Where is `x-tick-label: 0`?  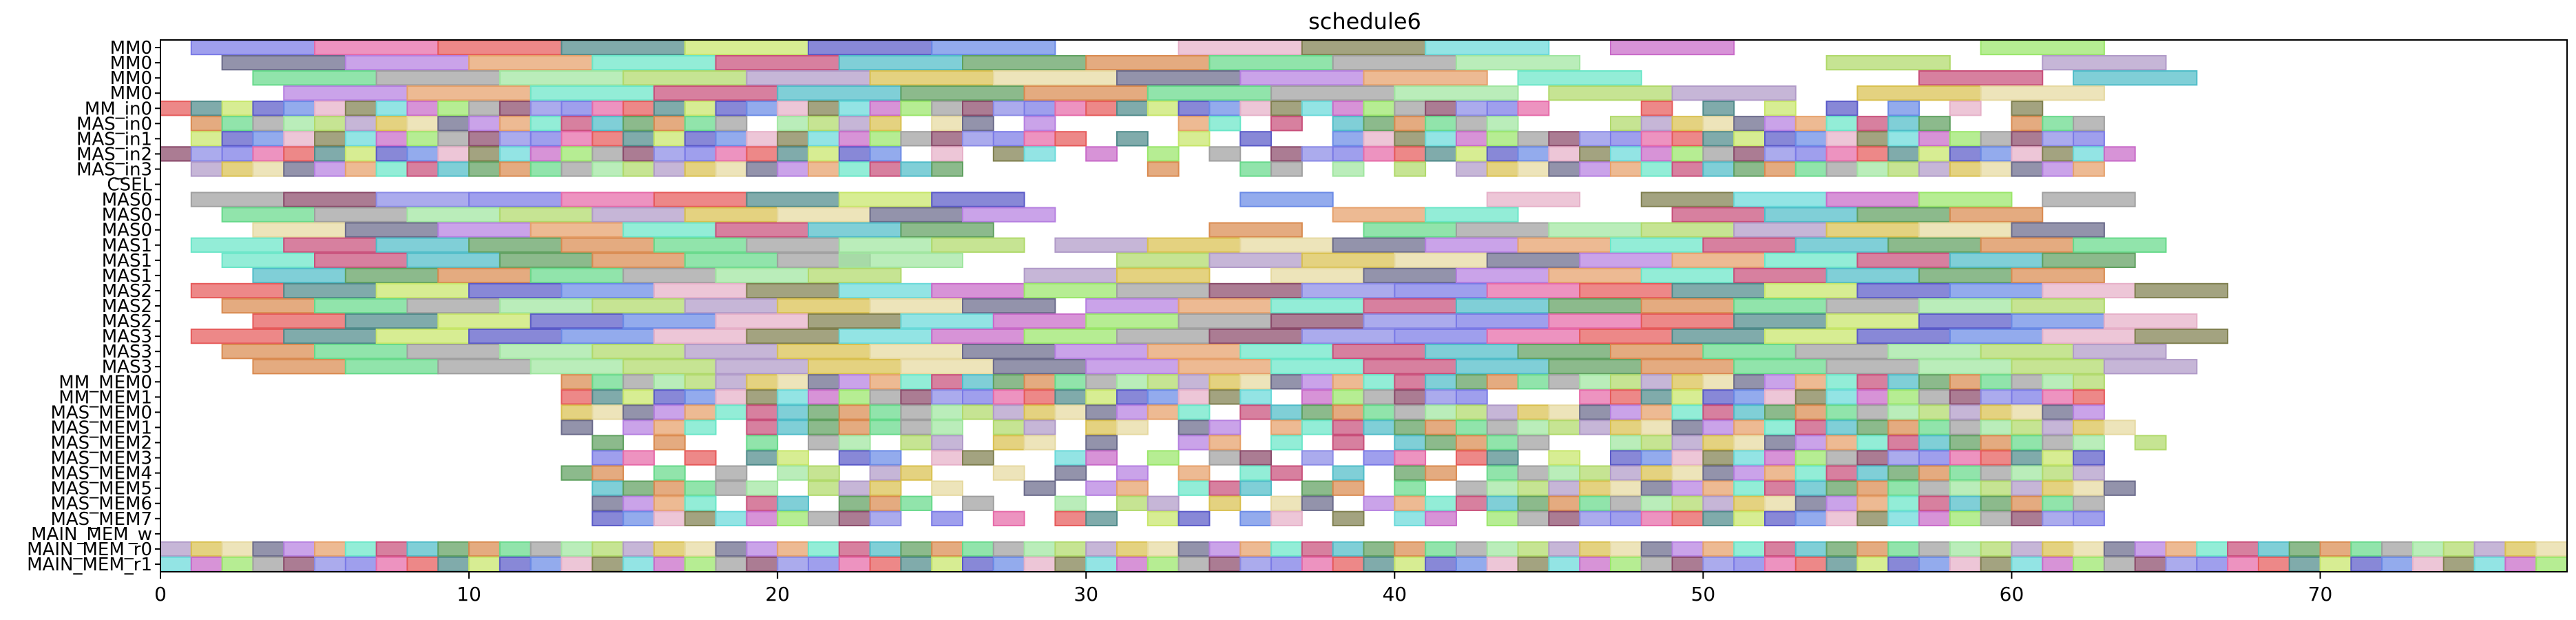
x-tick-label: 0 is located at coordinates (160, 594).